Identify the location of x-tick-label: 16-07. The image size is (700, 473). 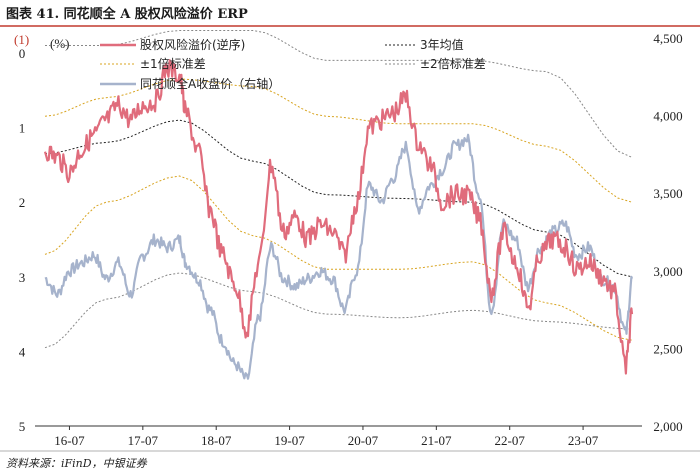
(69, 440).